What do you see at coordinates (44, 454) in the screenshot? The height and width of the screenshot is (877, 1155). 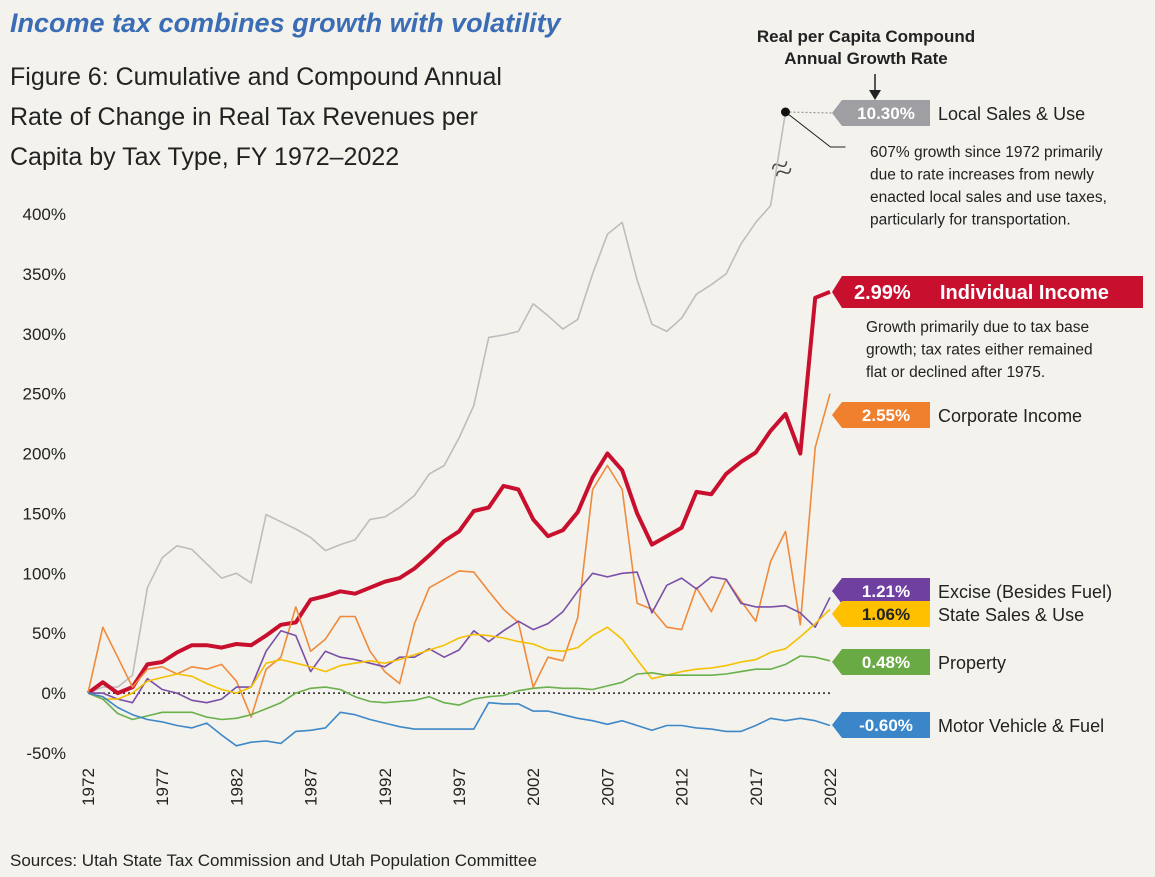 I see `y-tick-label: 200%` at bounding box center [44, 454].